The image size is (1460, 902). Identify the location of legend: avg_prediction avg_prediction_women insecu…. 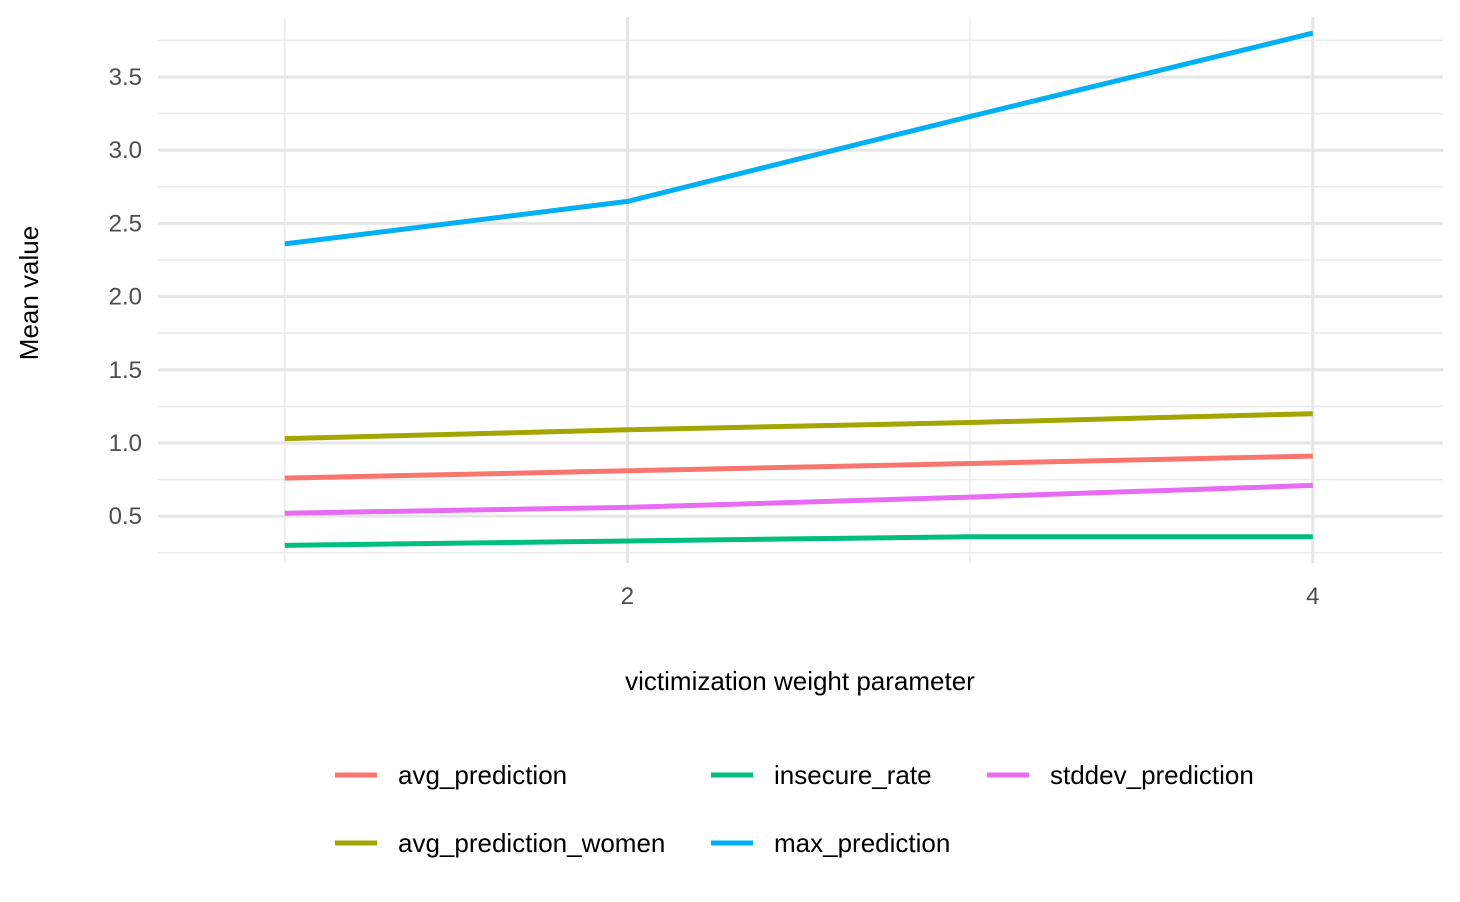
(794, 809).